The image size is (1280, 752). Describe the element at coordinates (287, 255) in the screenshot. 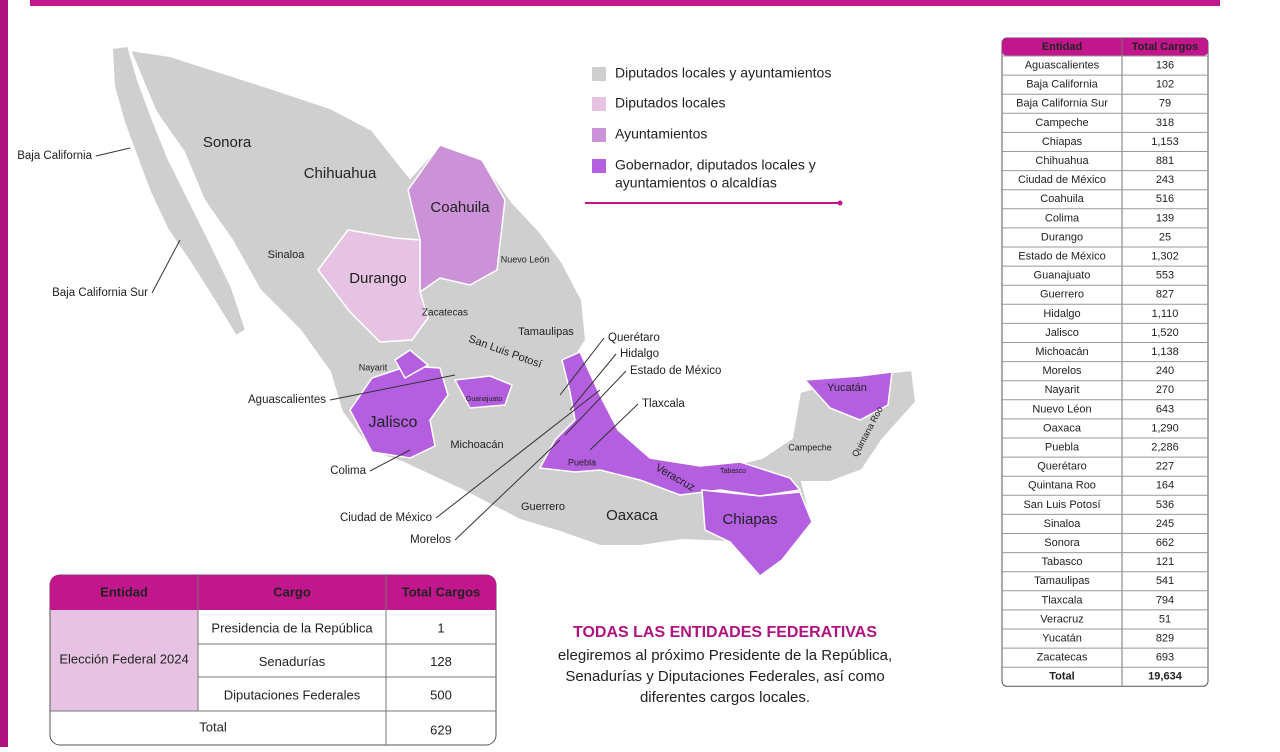

I see `state-label: Sinaloa` at that location.